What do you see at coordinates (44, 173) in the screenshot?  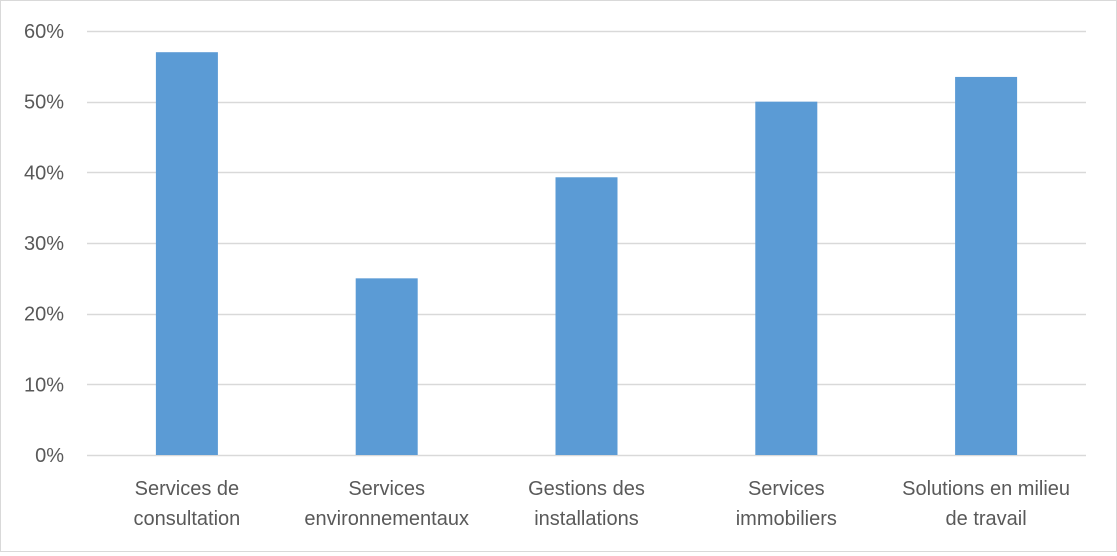 I see `y-tick-label: 40%` at bounding box center [44, 173].